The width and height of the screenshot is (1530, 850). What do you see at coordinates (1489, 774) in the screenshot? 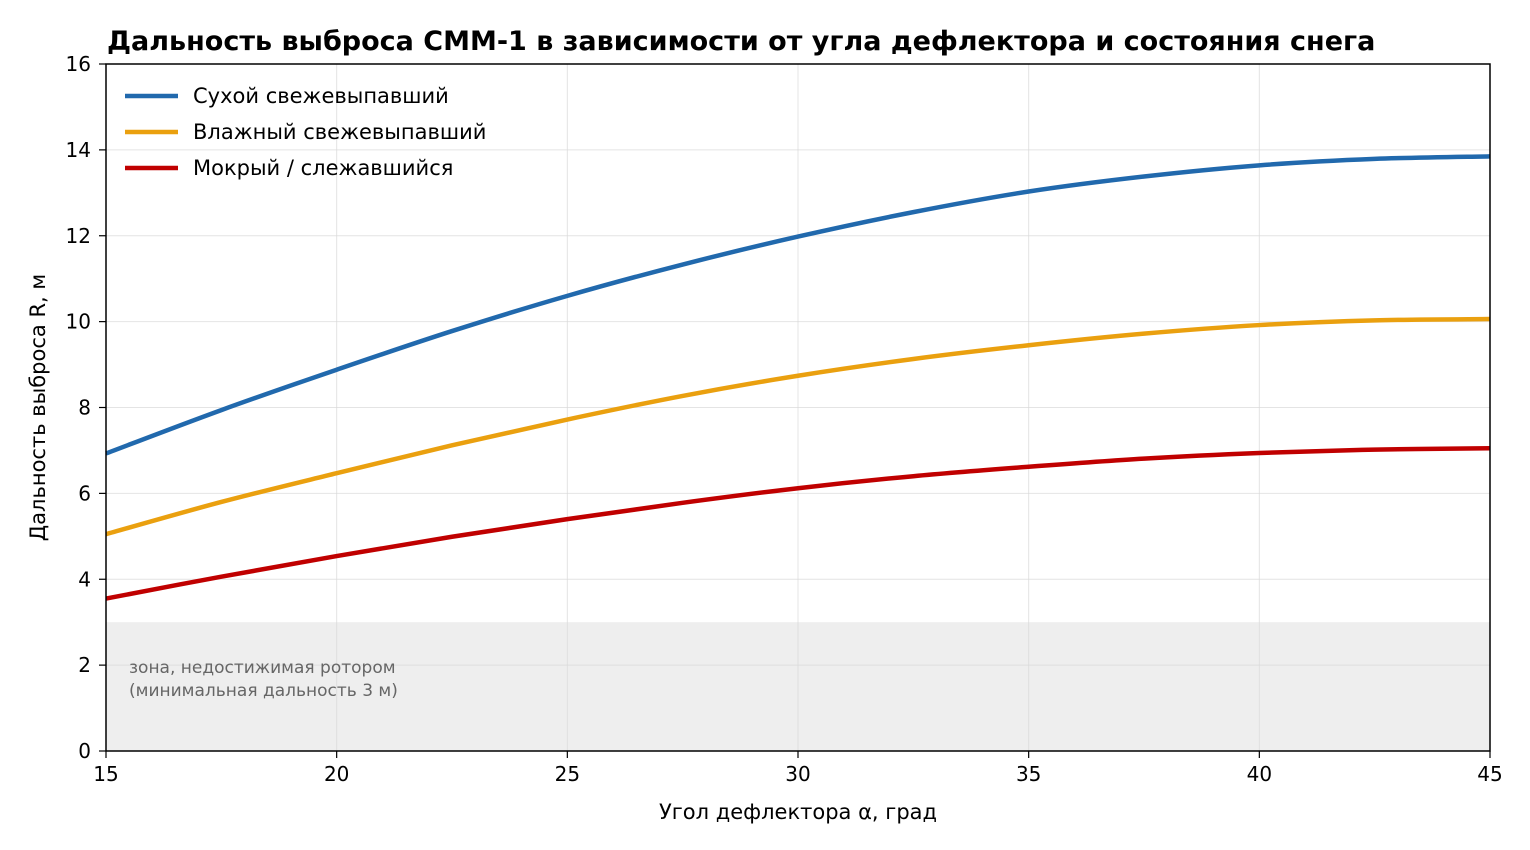
I see `x-tick-label: 45` at bounding box center [1489, 774].